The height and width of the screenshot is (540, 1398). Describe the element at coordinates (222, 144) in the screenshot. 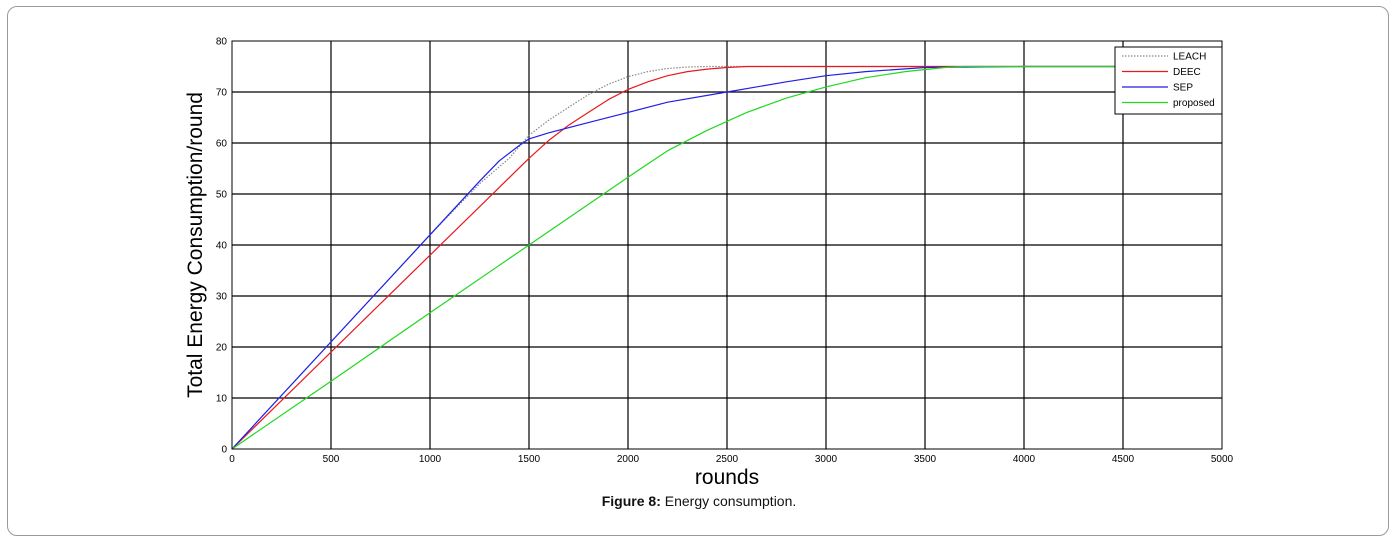

I see `y-tick-label: 60` at that location.